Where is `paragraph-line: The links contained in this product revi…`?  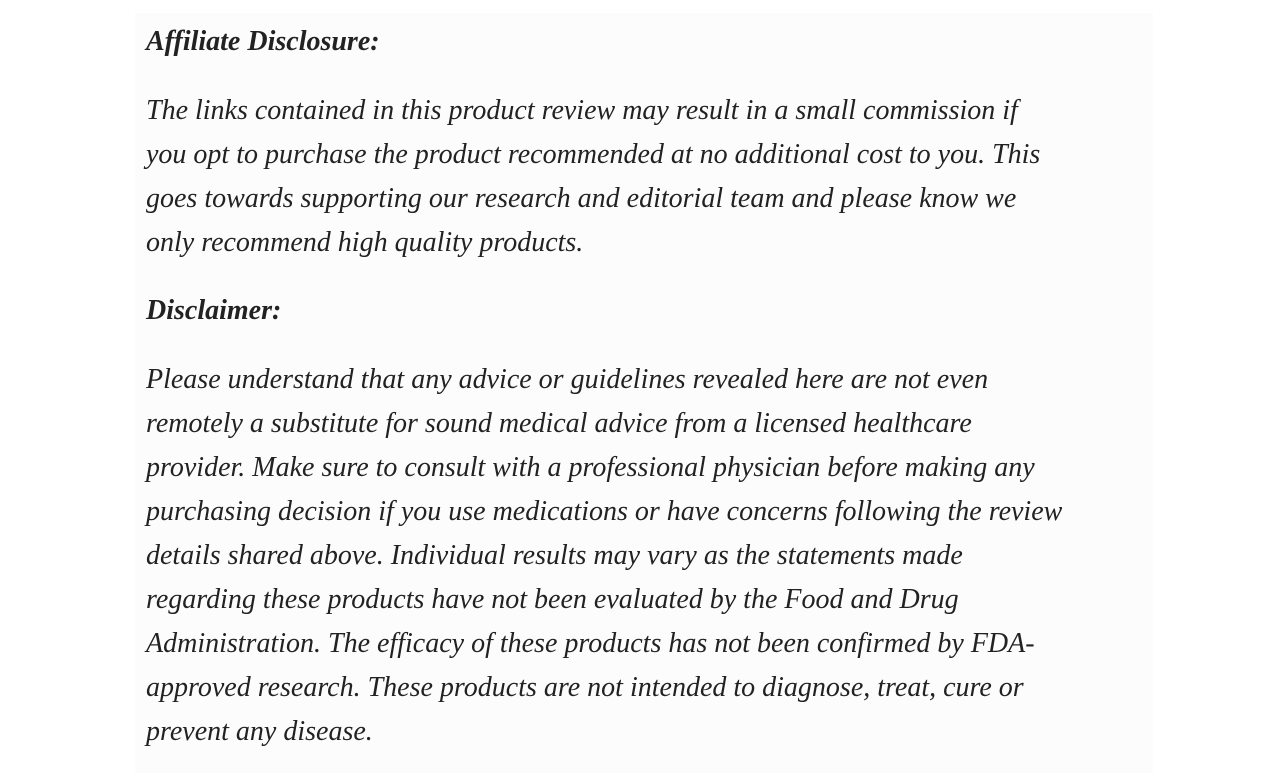
paragraph-line: The links contained in this product revi… is located at coordinates (582, 110).